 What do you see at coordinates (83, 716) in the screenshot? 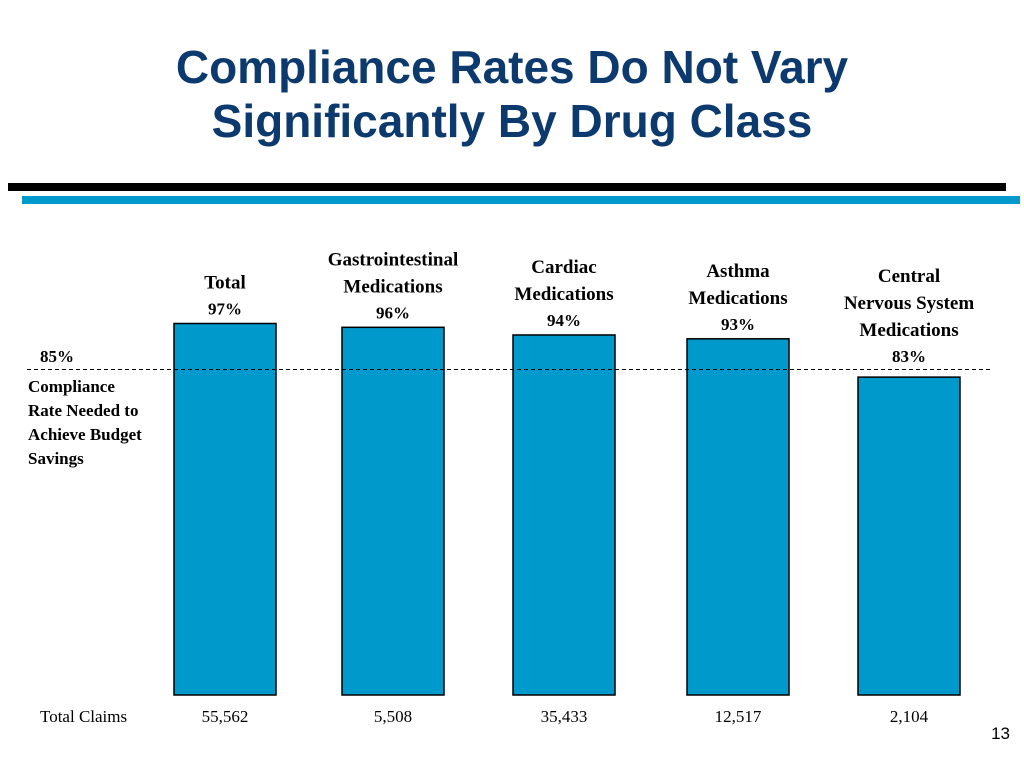
I see `claims-row-label: Total Claims` at bounding box center [83, 716].